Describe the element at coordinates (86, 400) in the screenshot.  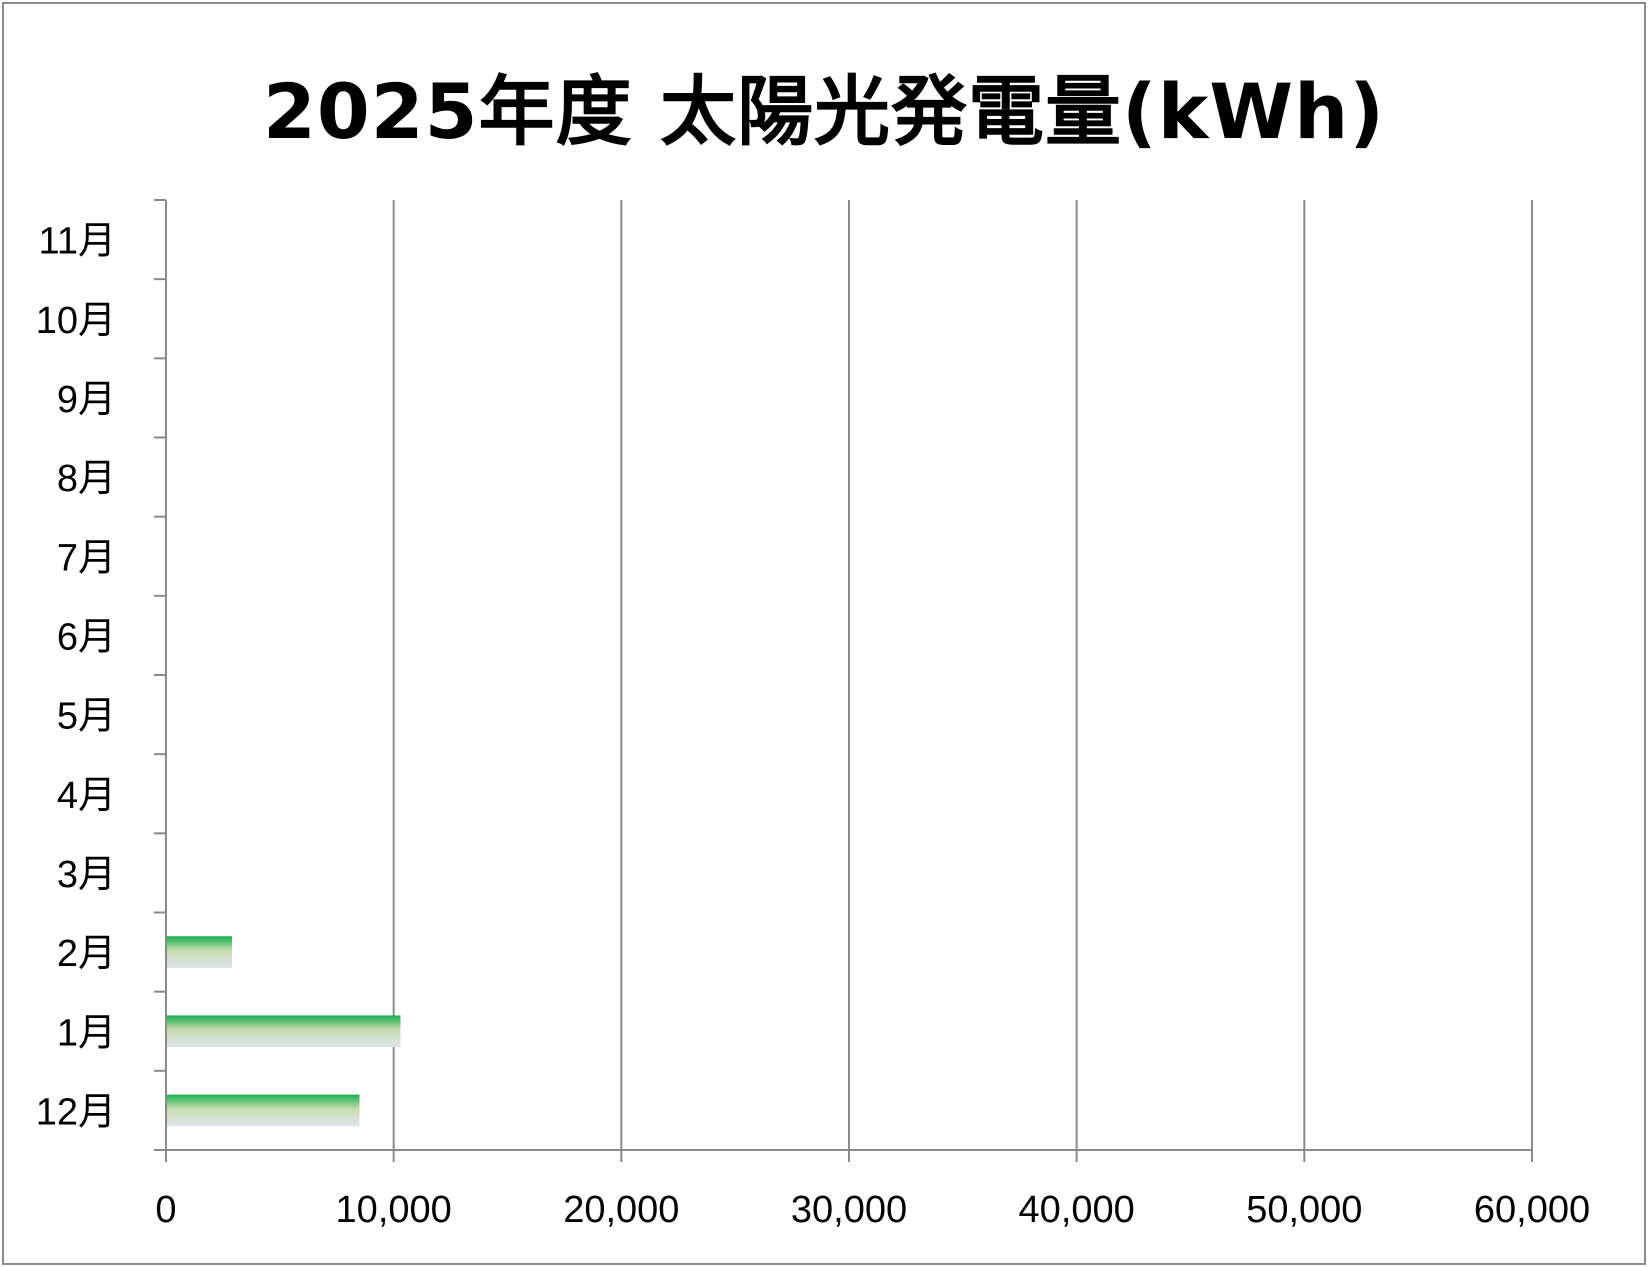
I see `y-tick-label: 9月` at that location.